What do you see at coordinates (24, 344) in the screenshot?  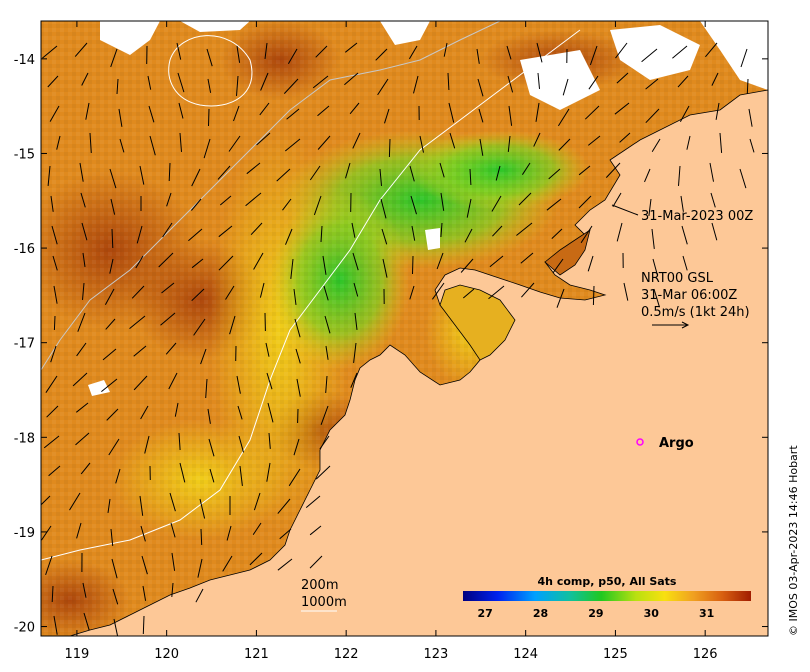 I see `y-tick-label: -17` at bounding box center [24, 344].